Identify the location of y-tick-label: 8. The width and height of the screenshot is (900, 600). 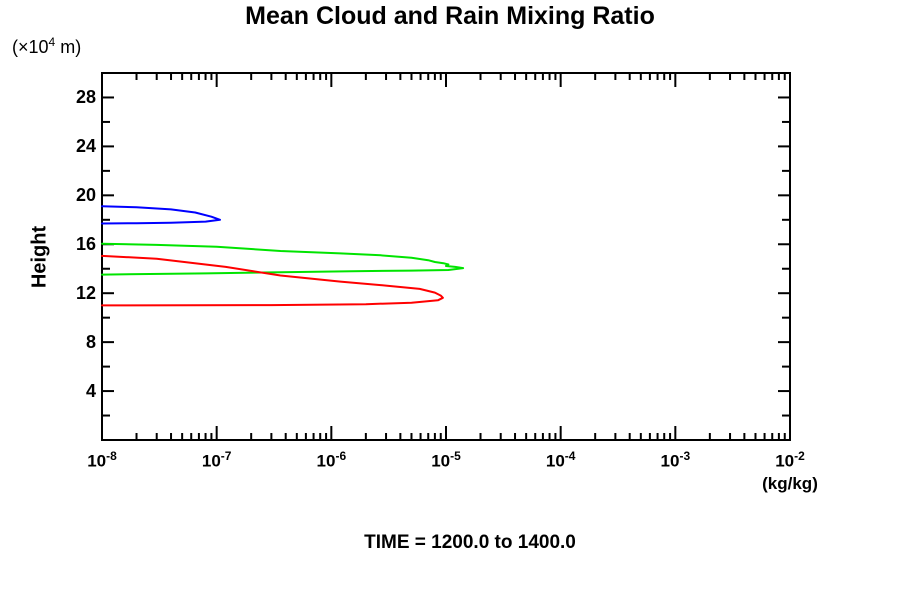
(90, 342).